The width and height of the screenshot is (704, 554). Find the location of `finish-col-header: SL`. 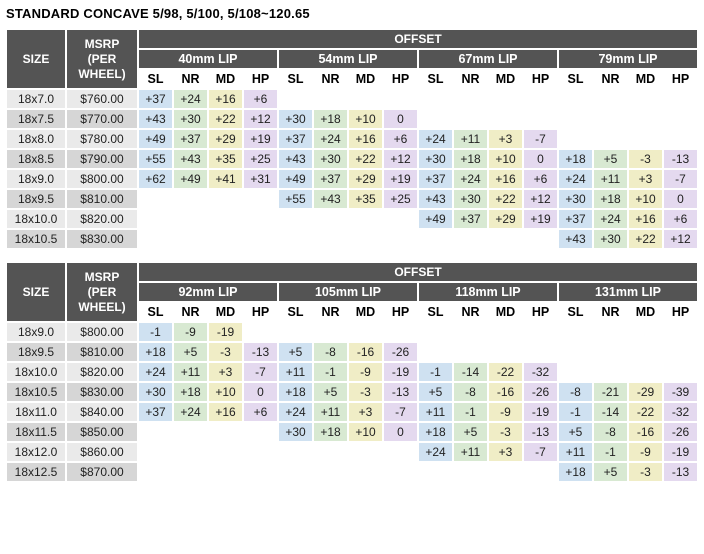

finish-col-header: SL is located at coordinates (435, 312).